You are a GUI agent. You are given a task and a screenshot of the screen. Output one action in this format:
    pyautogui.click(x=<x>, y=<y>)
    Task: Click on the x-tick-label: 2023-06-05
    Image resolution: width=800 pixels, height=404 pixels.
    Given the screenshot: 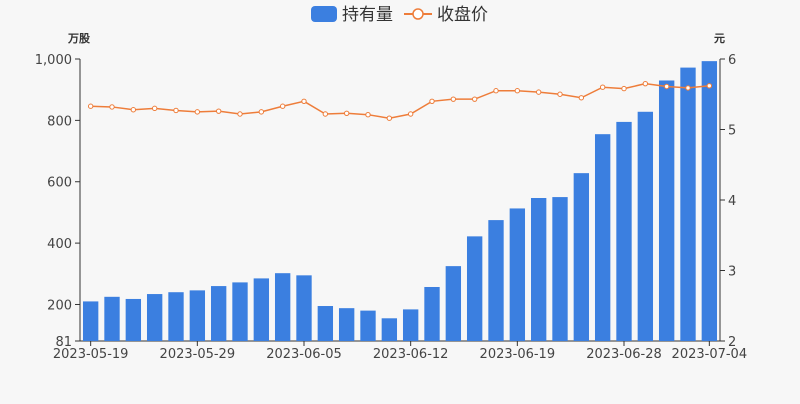 What is the action you would take?
    pyautogui.click(x=304, y=354)
    